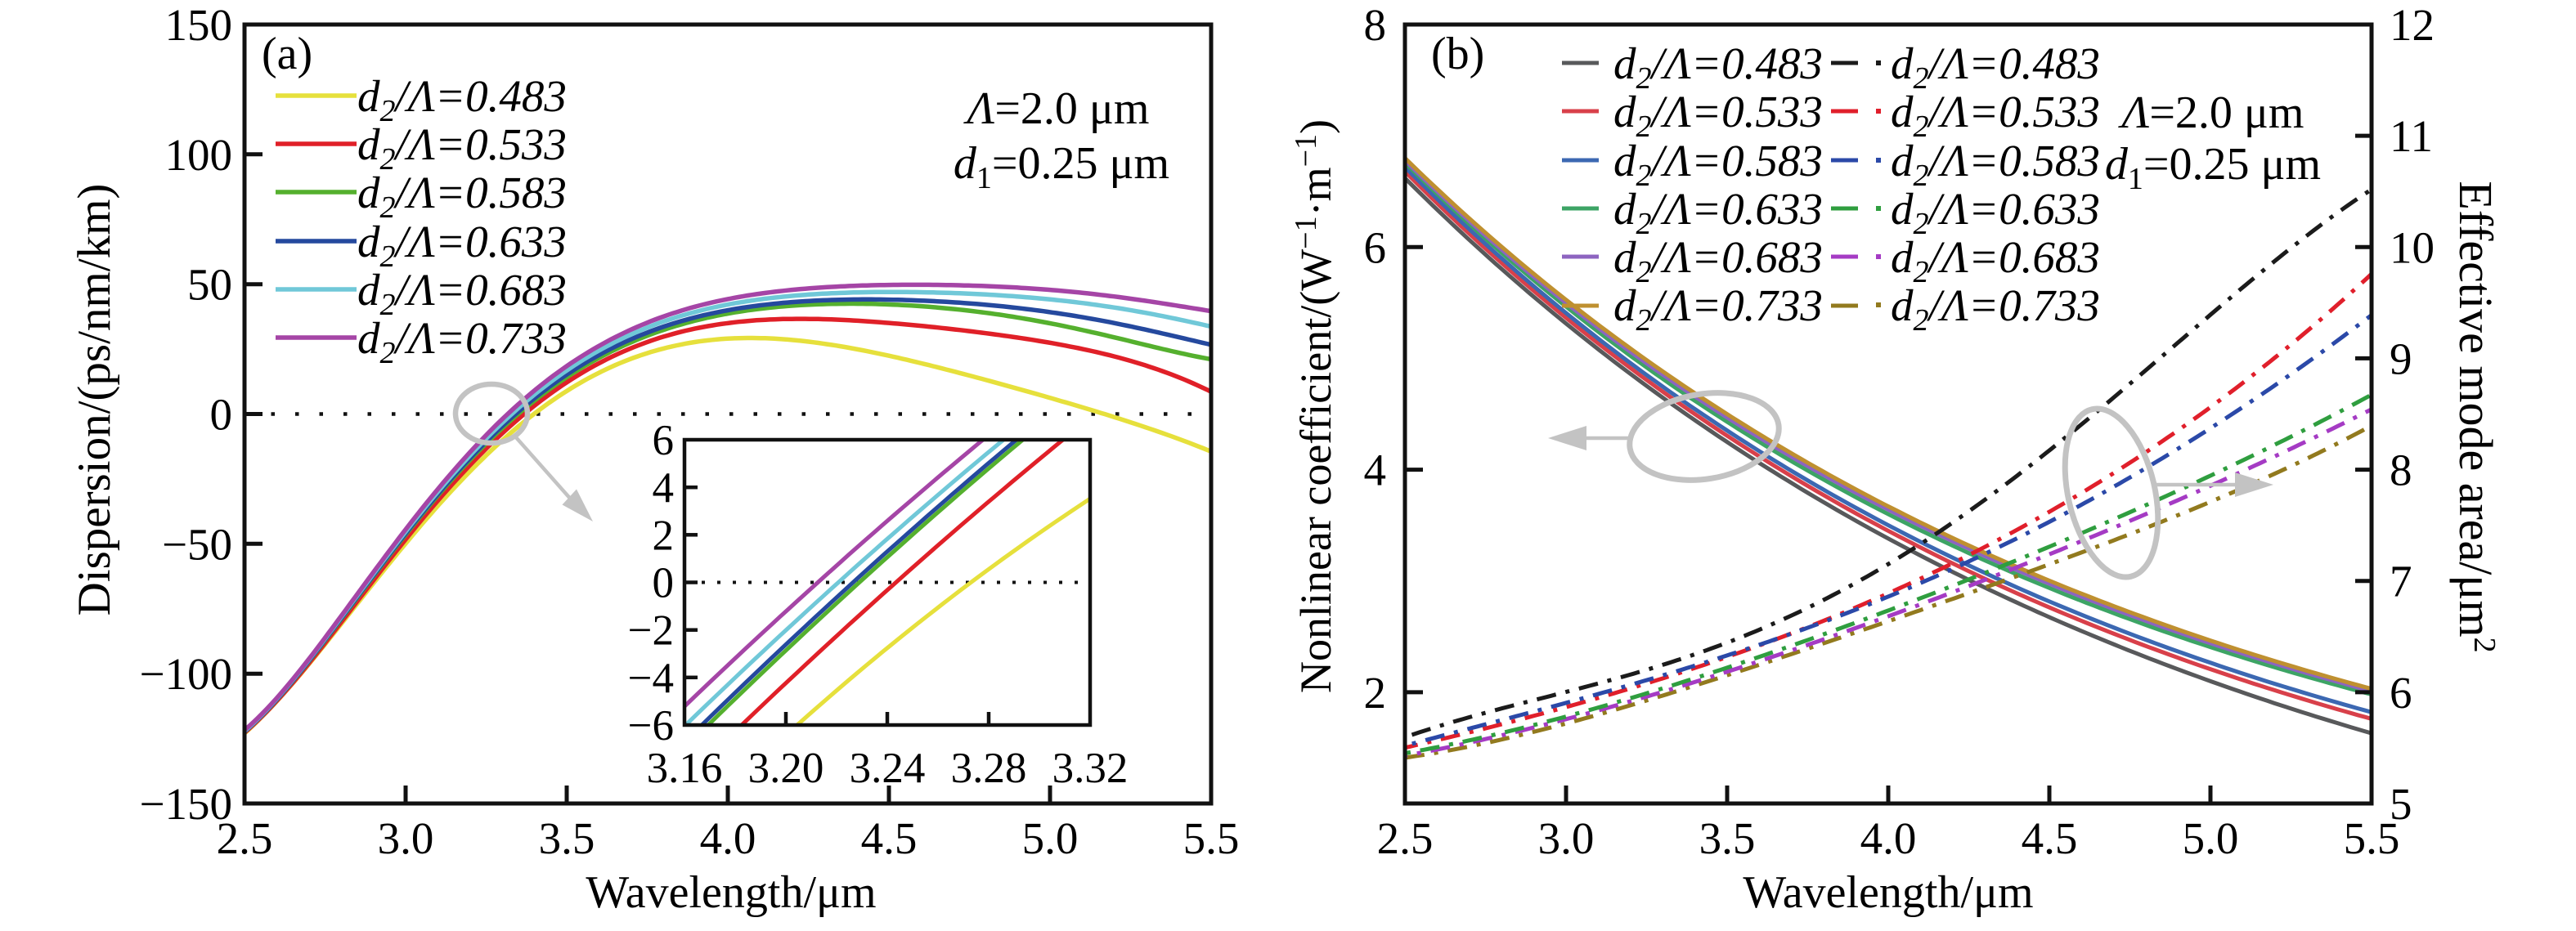 This screenshot has height=931, width=2576. What do you see at coordinates (199, 25) in the screenshot?
I see `svg-text: 150` at bounding box center [199, 25].